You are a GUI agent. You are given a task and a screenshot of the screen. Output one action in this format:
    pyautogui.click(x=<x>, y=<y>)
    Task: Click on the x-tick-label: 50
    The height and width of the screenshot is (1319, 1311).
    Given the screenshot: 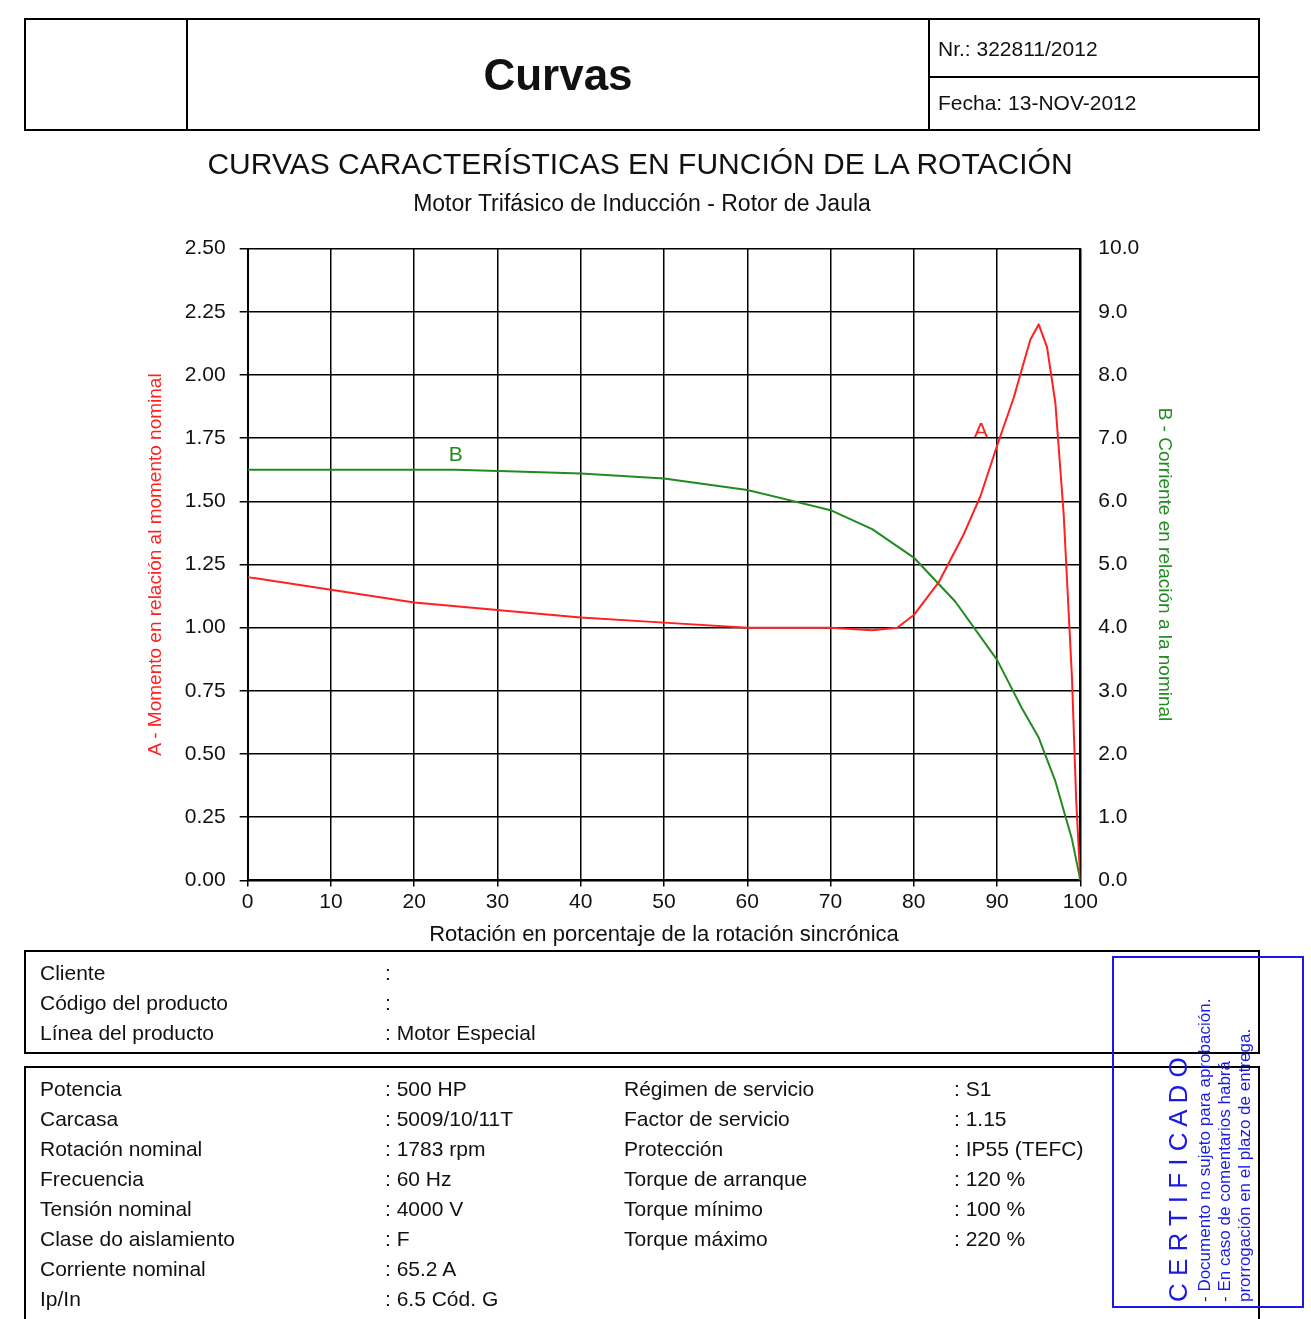 What is the action you would take?
    pyautogui.click(x=664, y=900)
    